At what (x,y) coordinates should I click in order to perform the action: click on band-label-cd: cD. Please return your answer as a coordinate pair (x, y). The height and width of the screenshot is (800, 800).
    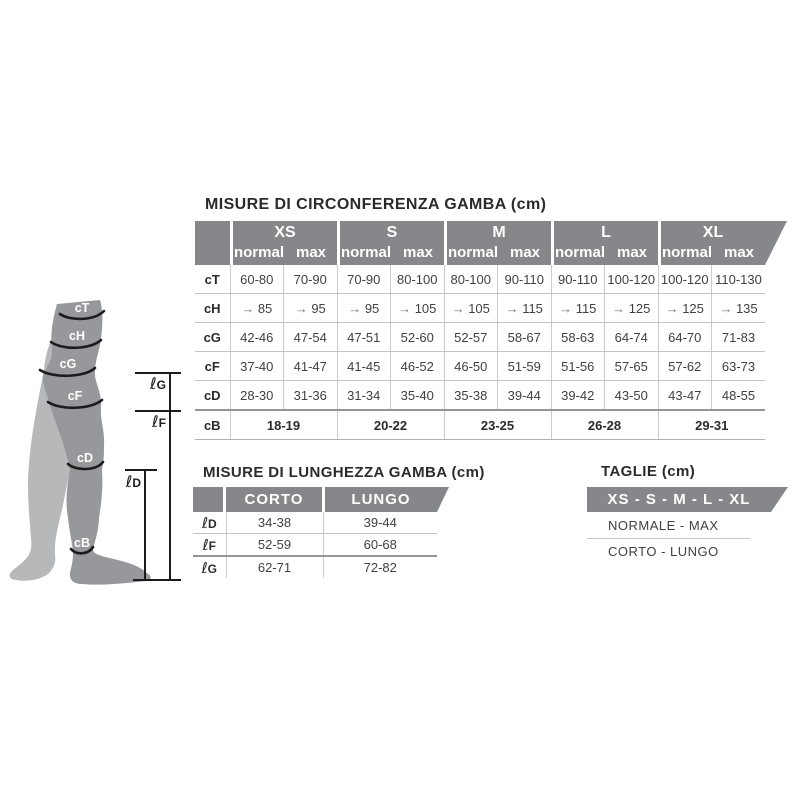
    Looking at the image, I should click on (85, 458).